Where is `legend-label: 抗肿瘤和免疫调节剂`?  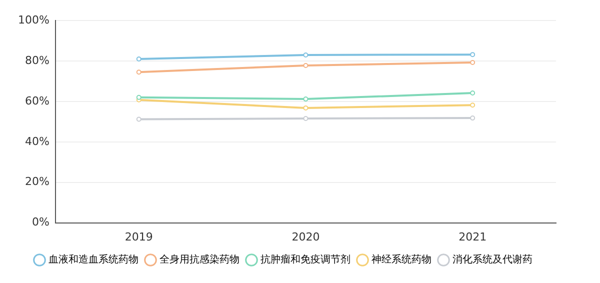 legend-label: 抗肿瘤和免疫调节剂 is located at coordinates (305, 260).